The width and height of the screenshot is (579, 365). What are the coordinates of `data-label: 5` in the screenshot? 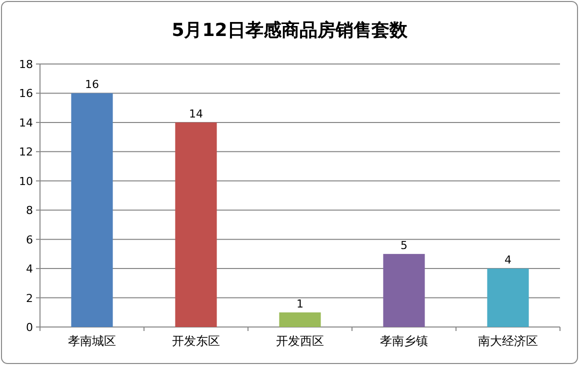 It's located at (404, 245).